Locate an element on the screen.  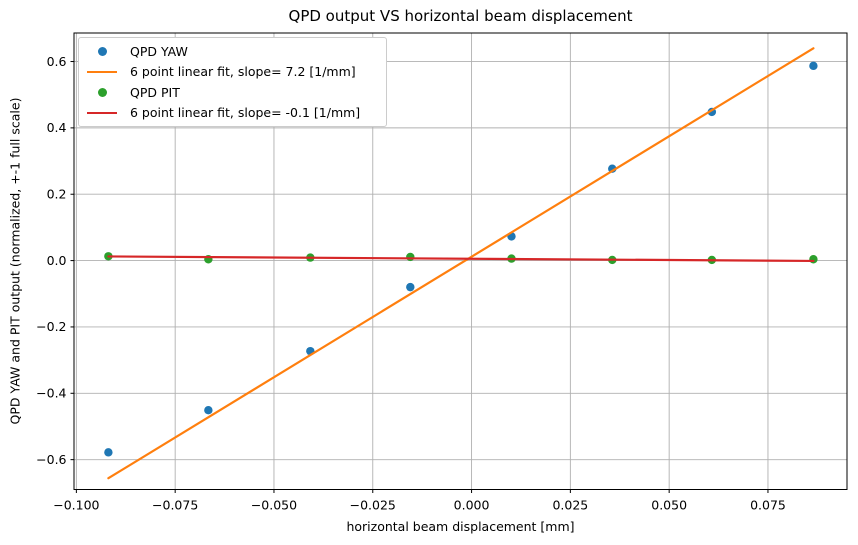
legend-label: 6 point linear fit, slope= 7.2 [1/mm] is located at coordinates (243, 72).